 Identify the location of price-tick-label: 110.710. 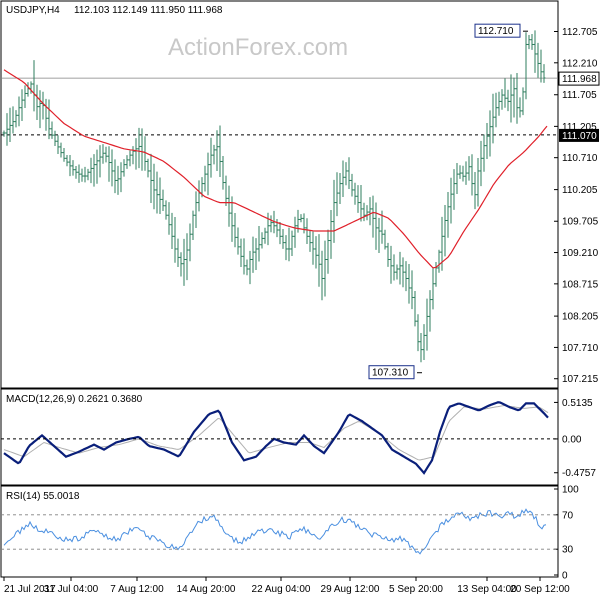
(580, 158).